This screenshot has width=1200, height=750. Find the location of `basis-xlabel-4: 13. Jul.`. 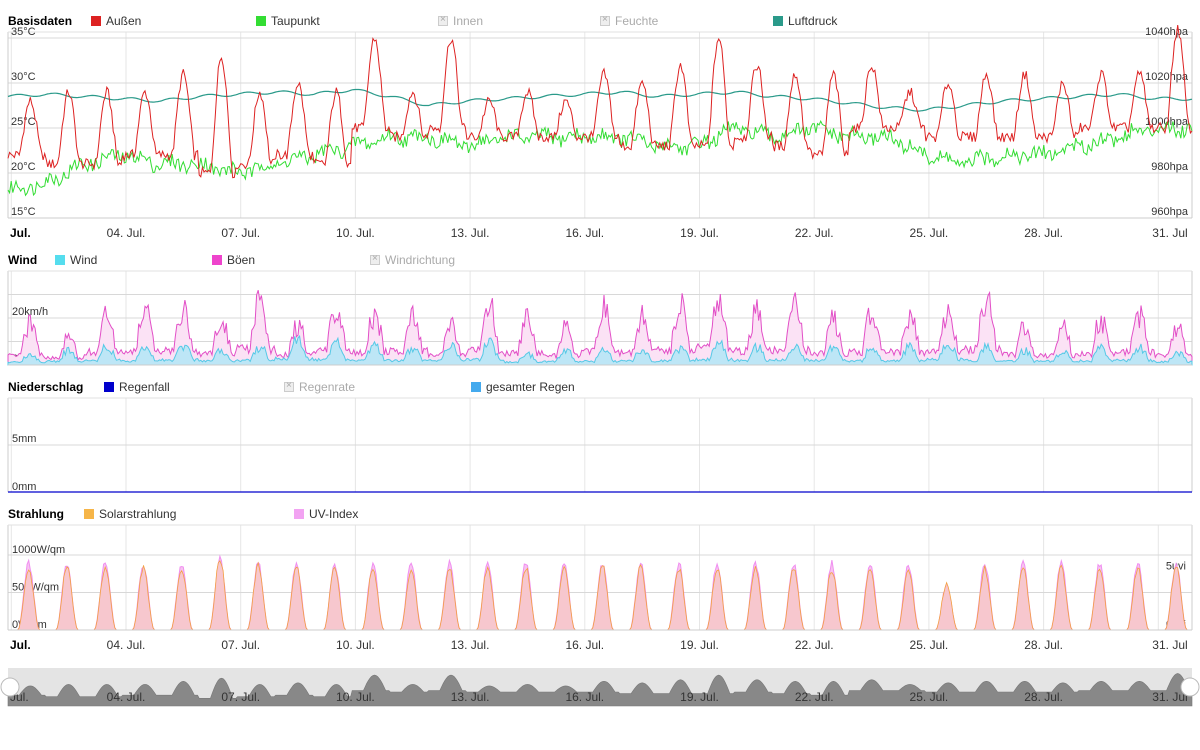

basis-xlabel-4: 13. Jul. is located at coordinates (470, 233).